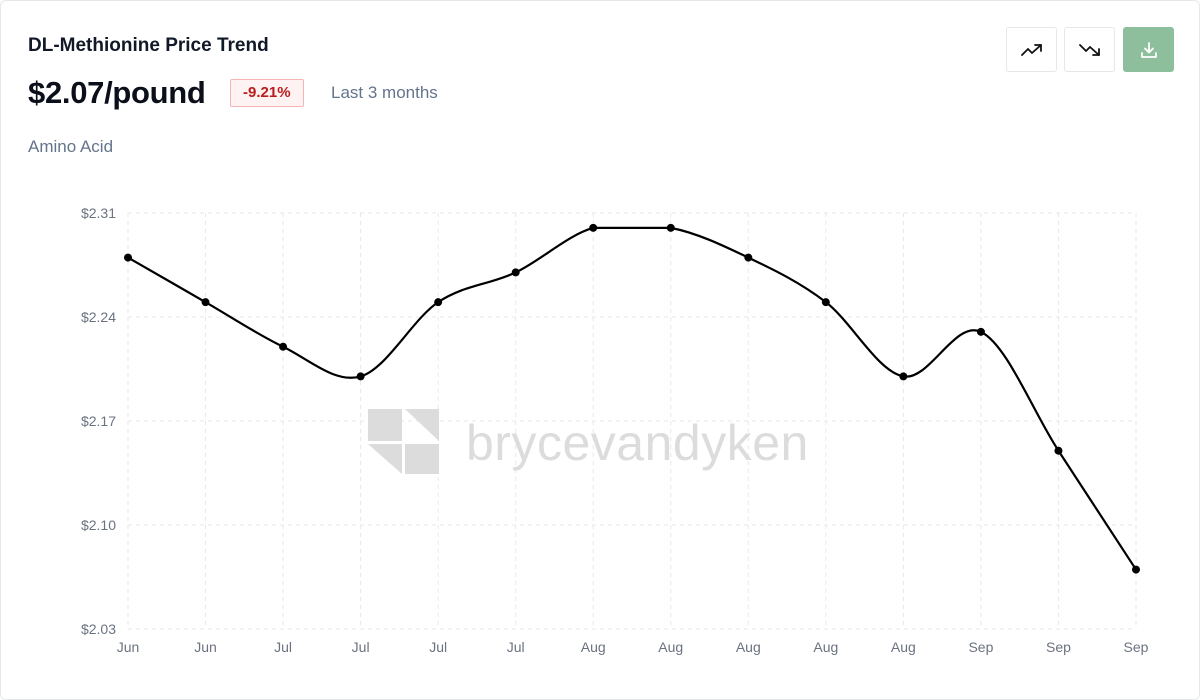 Image resolution: width=1200 pixels, height=700 pixels. I want to click on trending-down-icon, so click(1089, 49).